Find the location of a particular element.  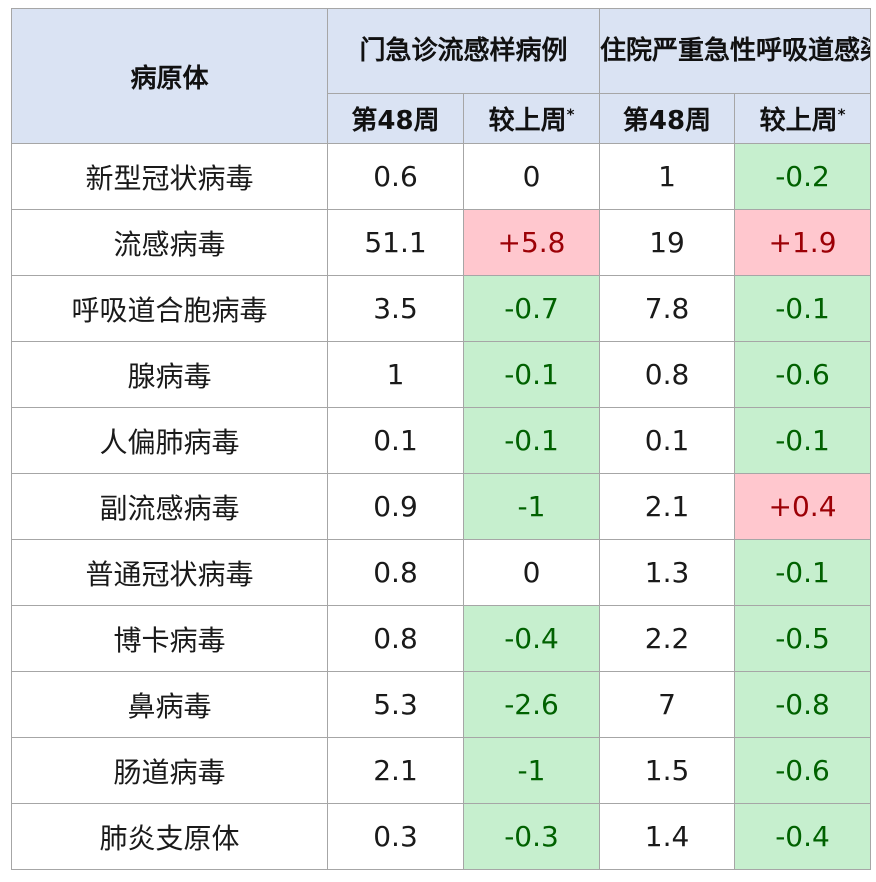

inpatient-change-cell: +0.4 is located at coordinates (803, 506).